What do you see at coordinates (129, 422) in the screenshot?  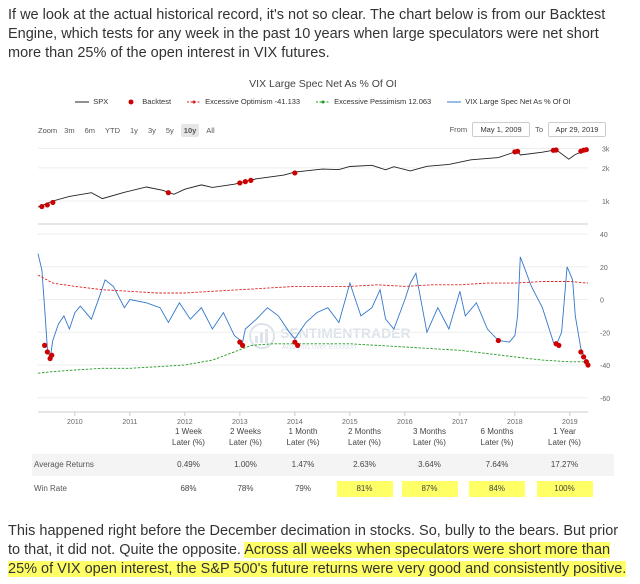 I see `x-tick-label: 2011` at bounding box center [129, 422].